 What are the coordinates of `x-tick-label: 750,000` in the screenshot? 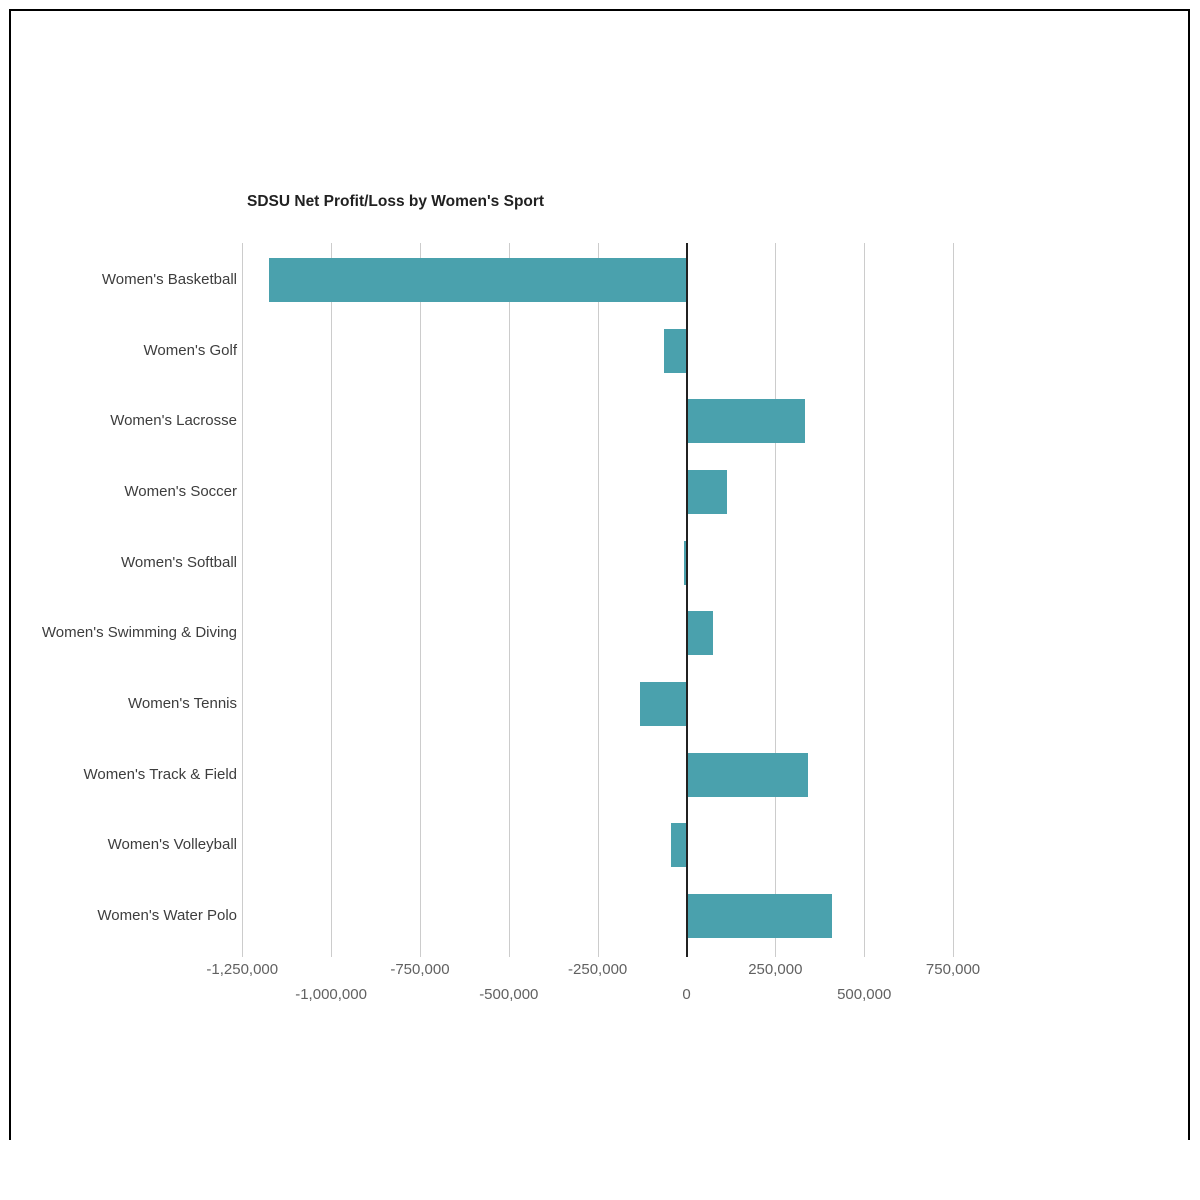 It's located at (953, 969).